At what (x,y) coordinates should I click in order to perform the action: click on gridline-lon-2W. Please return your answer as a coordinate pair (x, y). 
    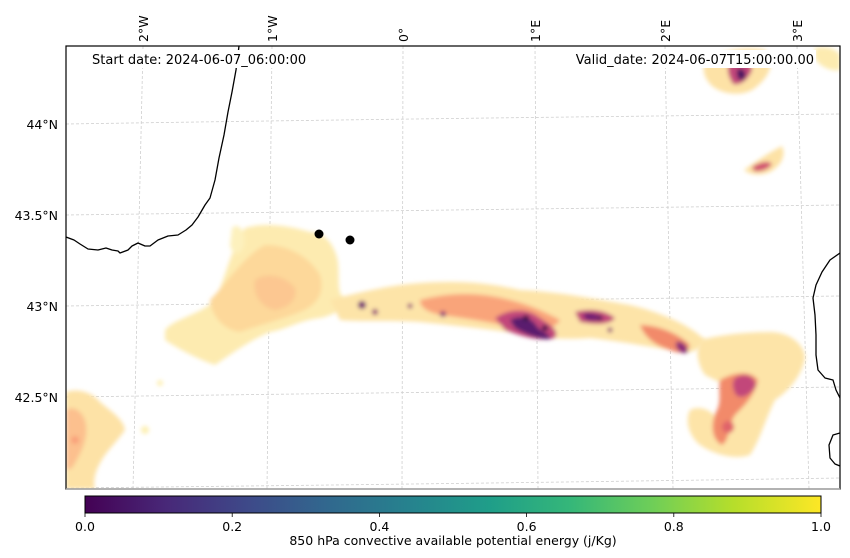
    Looking at the image, I should click on (138, 267).